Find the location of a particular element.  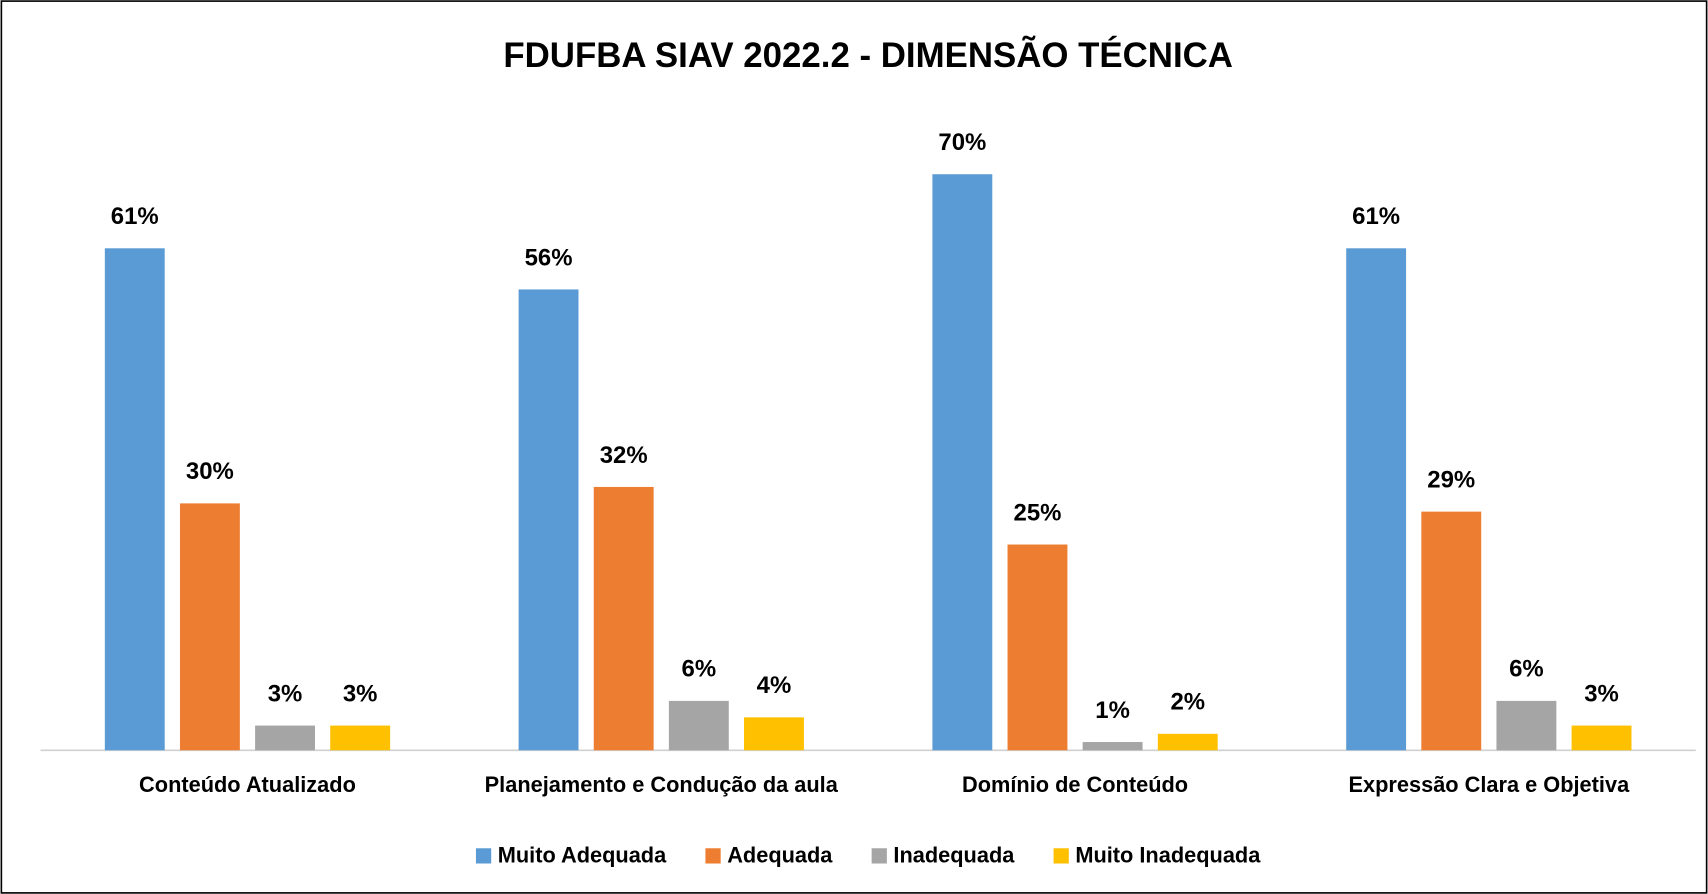

x-tick-label: Domínio de Conteúdo is located at coordinates (1075, 784).